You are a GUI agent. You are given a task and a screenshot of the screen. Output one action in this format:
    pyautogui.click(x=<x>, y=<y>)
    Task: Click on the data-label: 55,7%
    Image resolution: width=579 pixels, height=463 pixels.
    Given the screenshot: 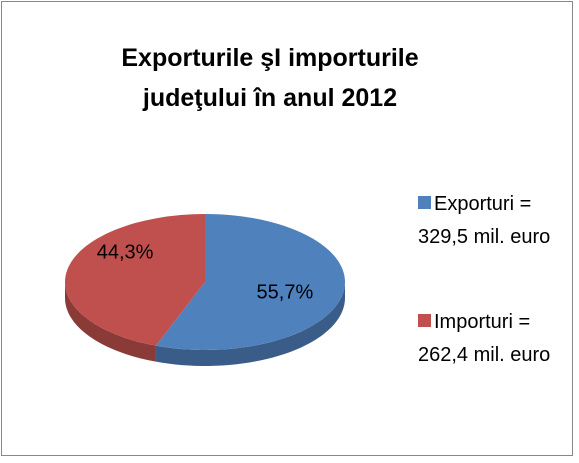 What is the action you would take?
    pyautogui.click(x=285, y=292)
    